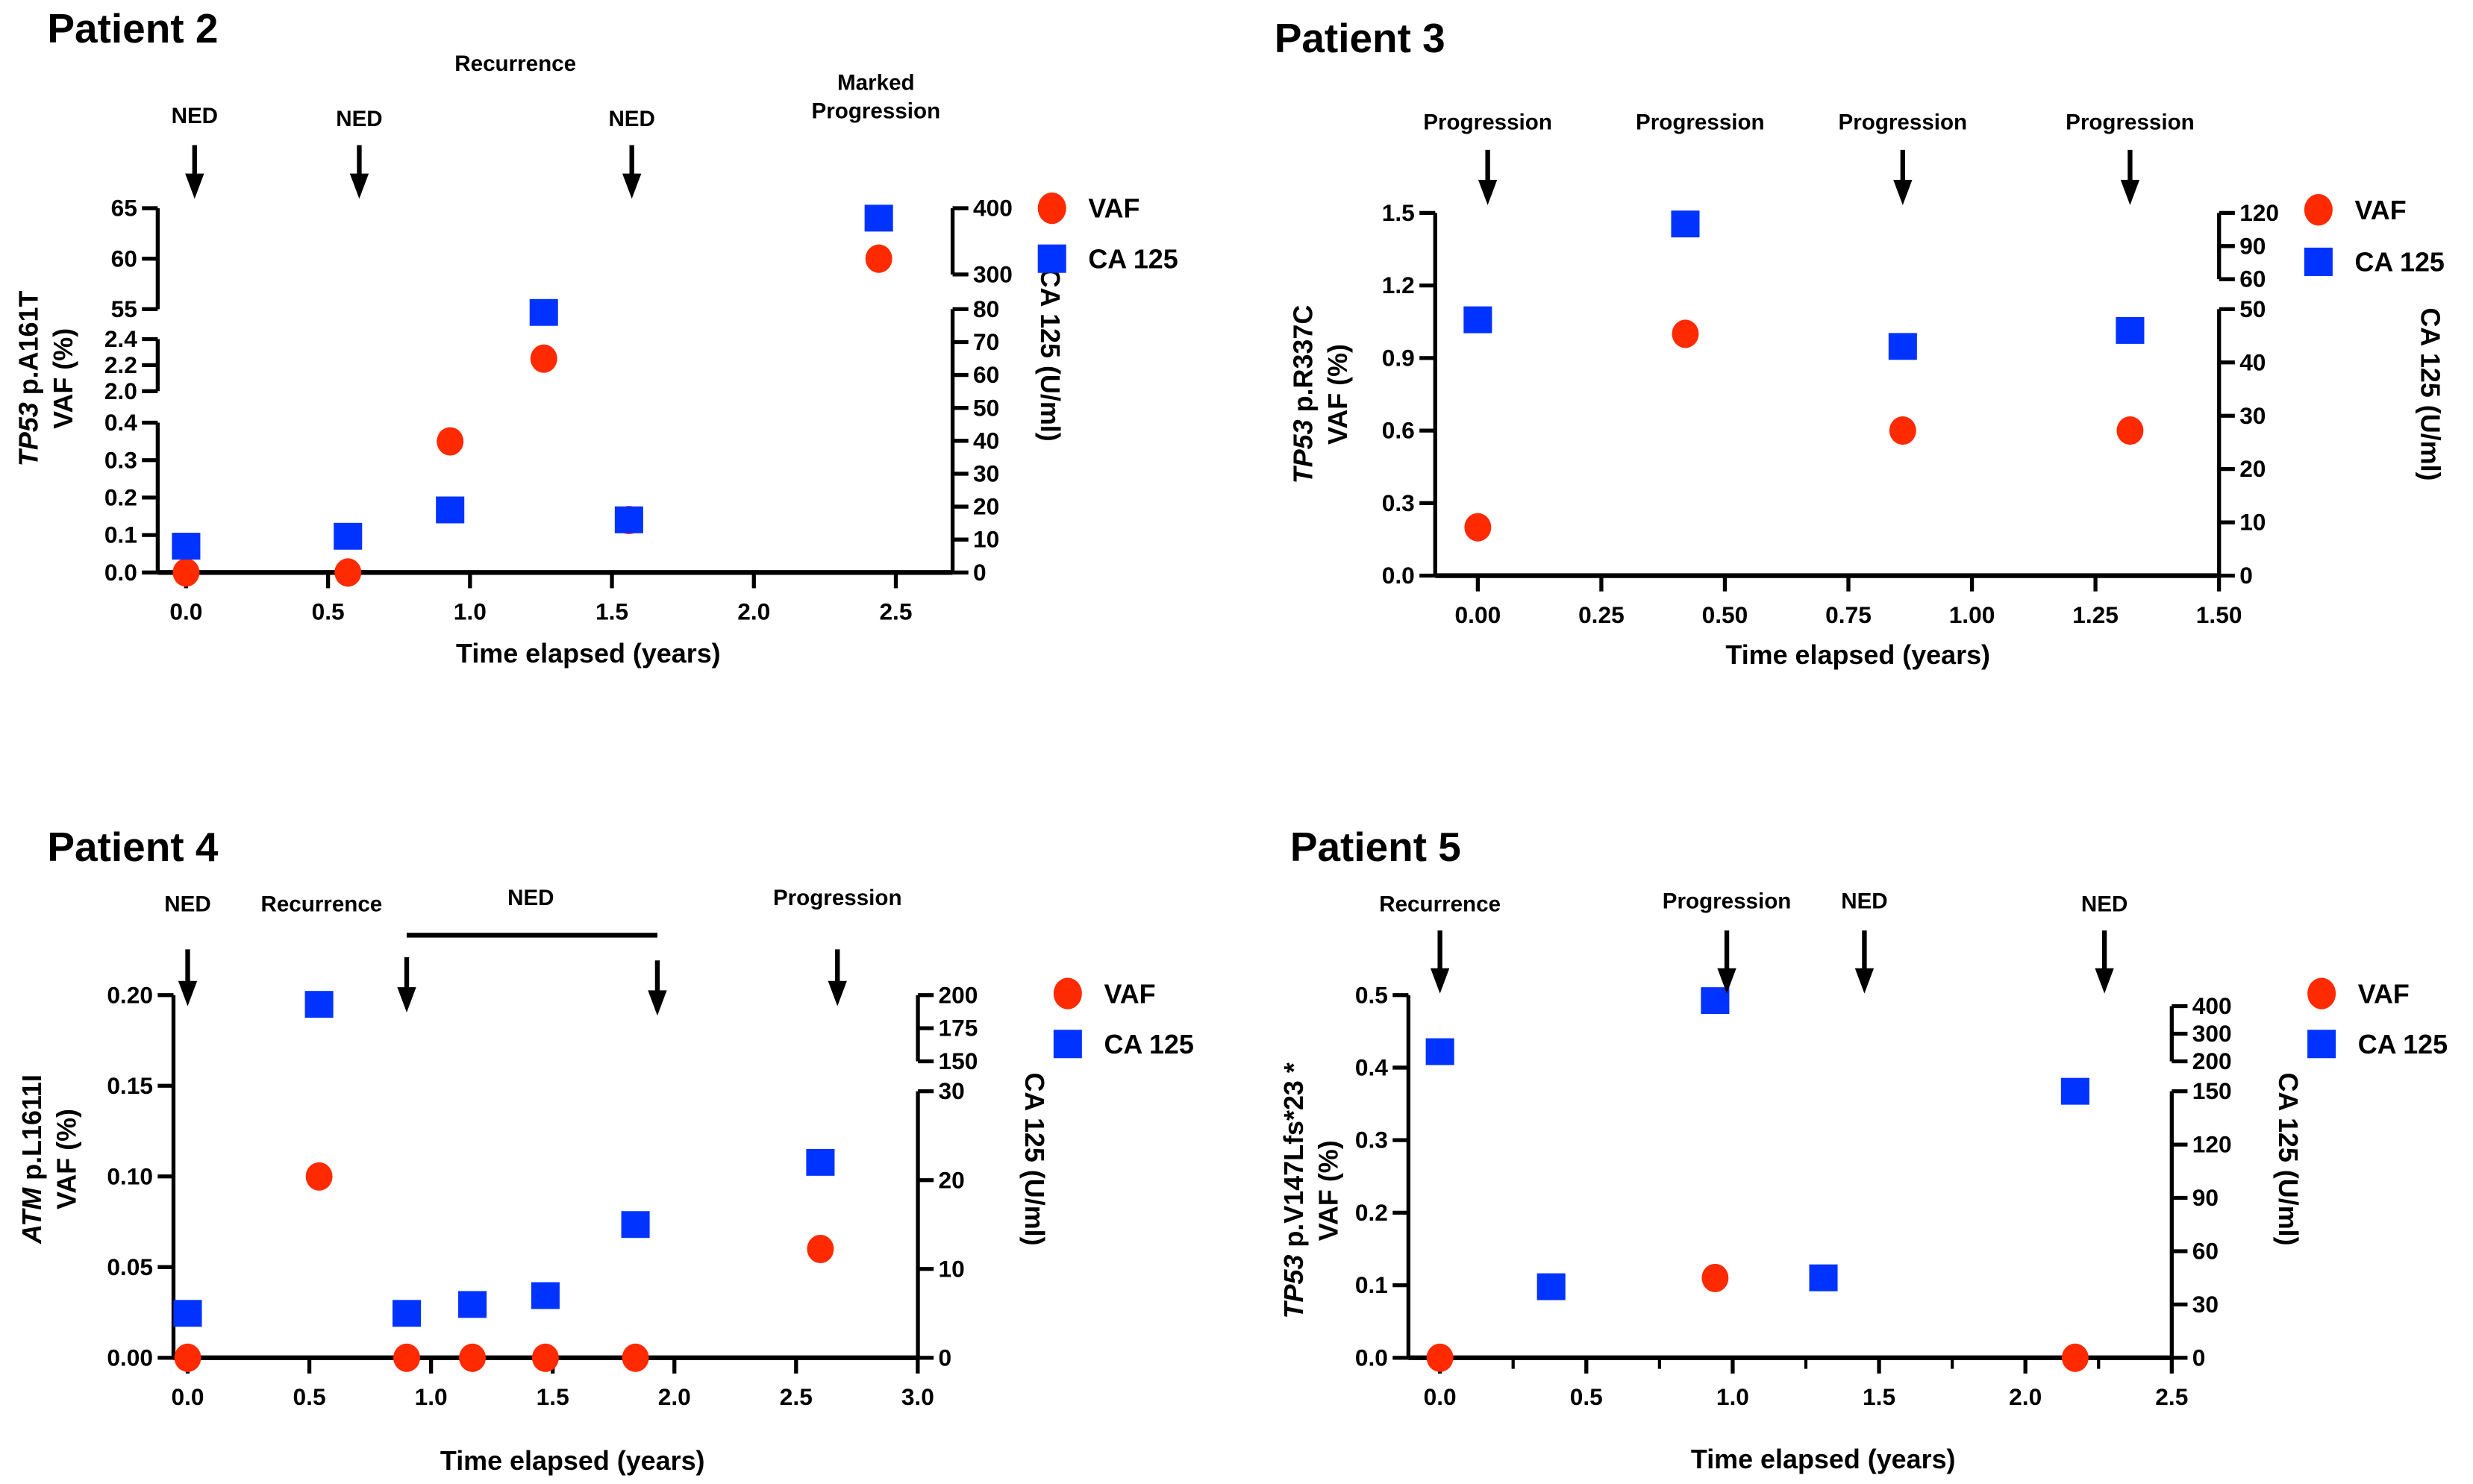 The width and height of the screenshot is (2473, 1484). I want to click on y2-tick-label: 60, so click(986, 374).